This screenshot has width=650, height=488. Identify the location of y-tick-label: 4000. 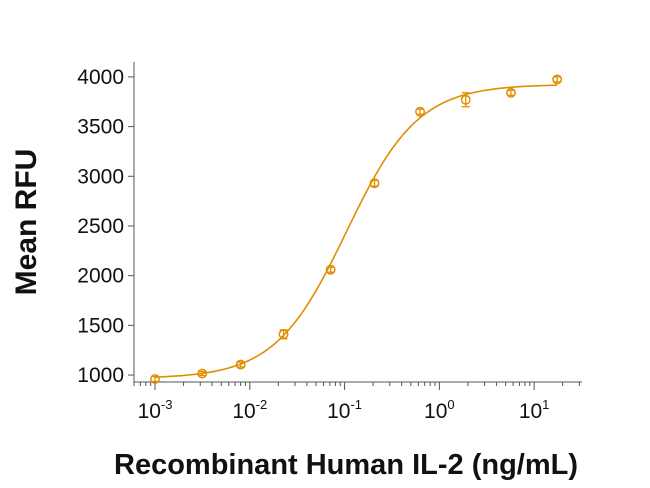
(100, 77).